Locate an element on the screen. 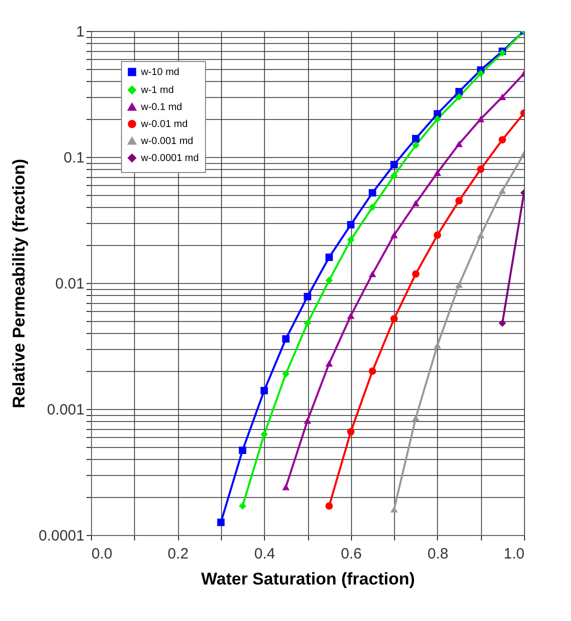 This screenshot has width=571, height=621. y-tick-label: 1 is located at coordinates (80, 32).